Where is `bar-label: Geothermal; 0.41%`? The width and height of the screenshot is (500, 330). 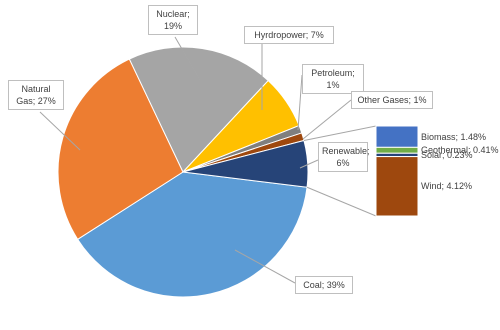
bar-label: Geothermal; 0.41% is located at coordinates (460, 150).